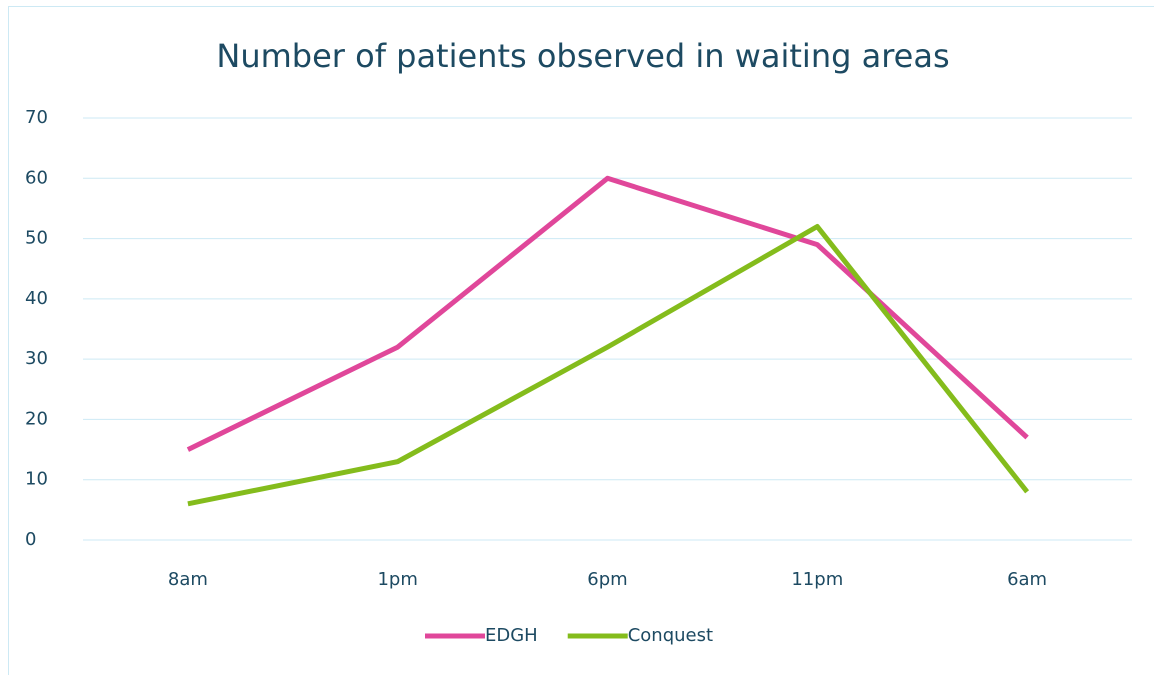 The width and height of the screenshot is (1154, 675). I want to click on x-tick-label: 6pm, so click(607, 579).